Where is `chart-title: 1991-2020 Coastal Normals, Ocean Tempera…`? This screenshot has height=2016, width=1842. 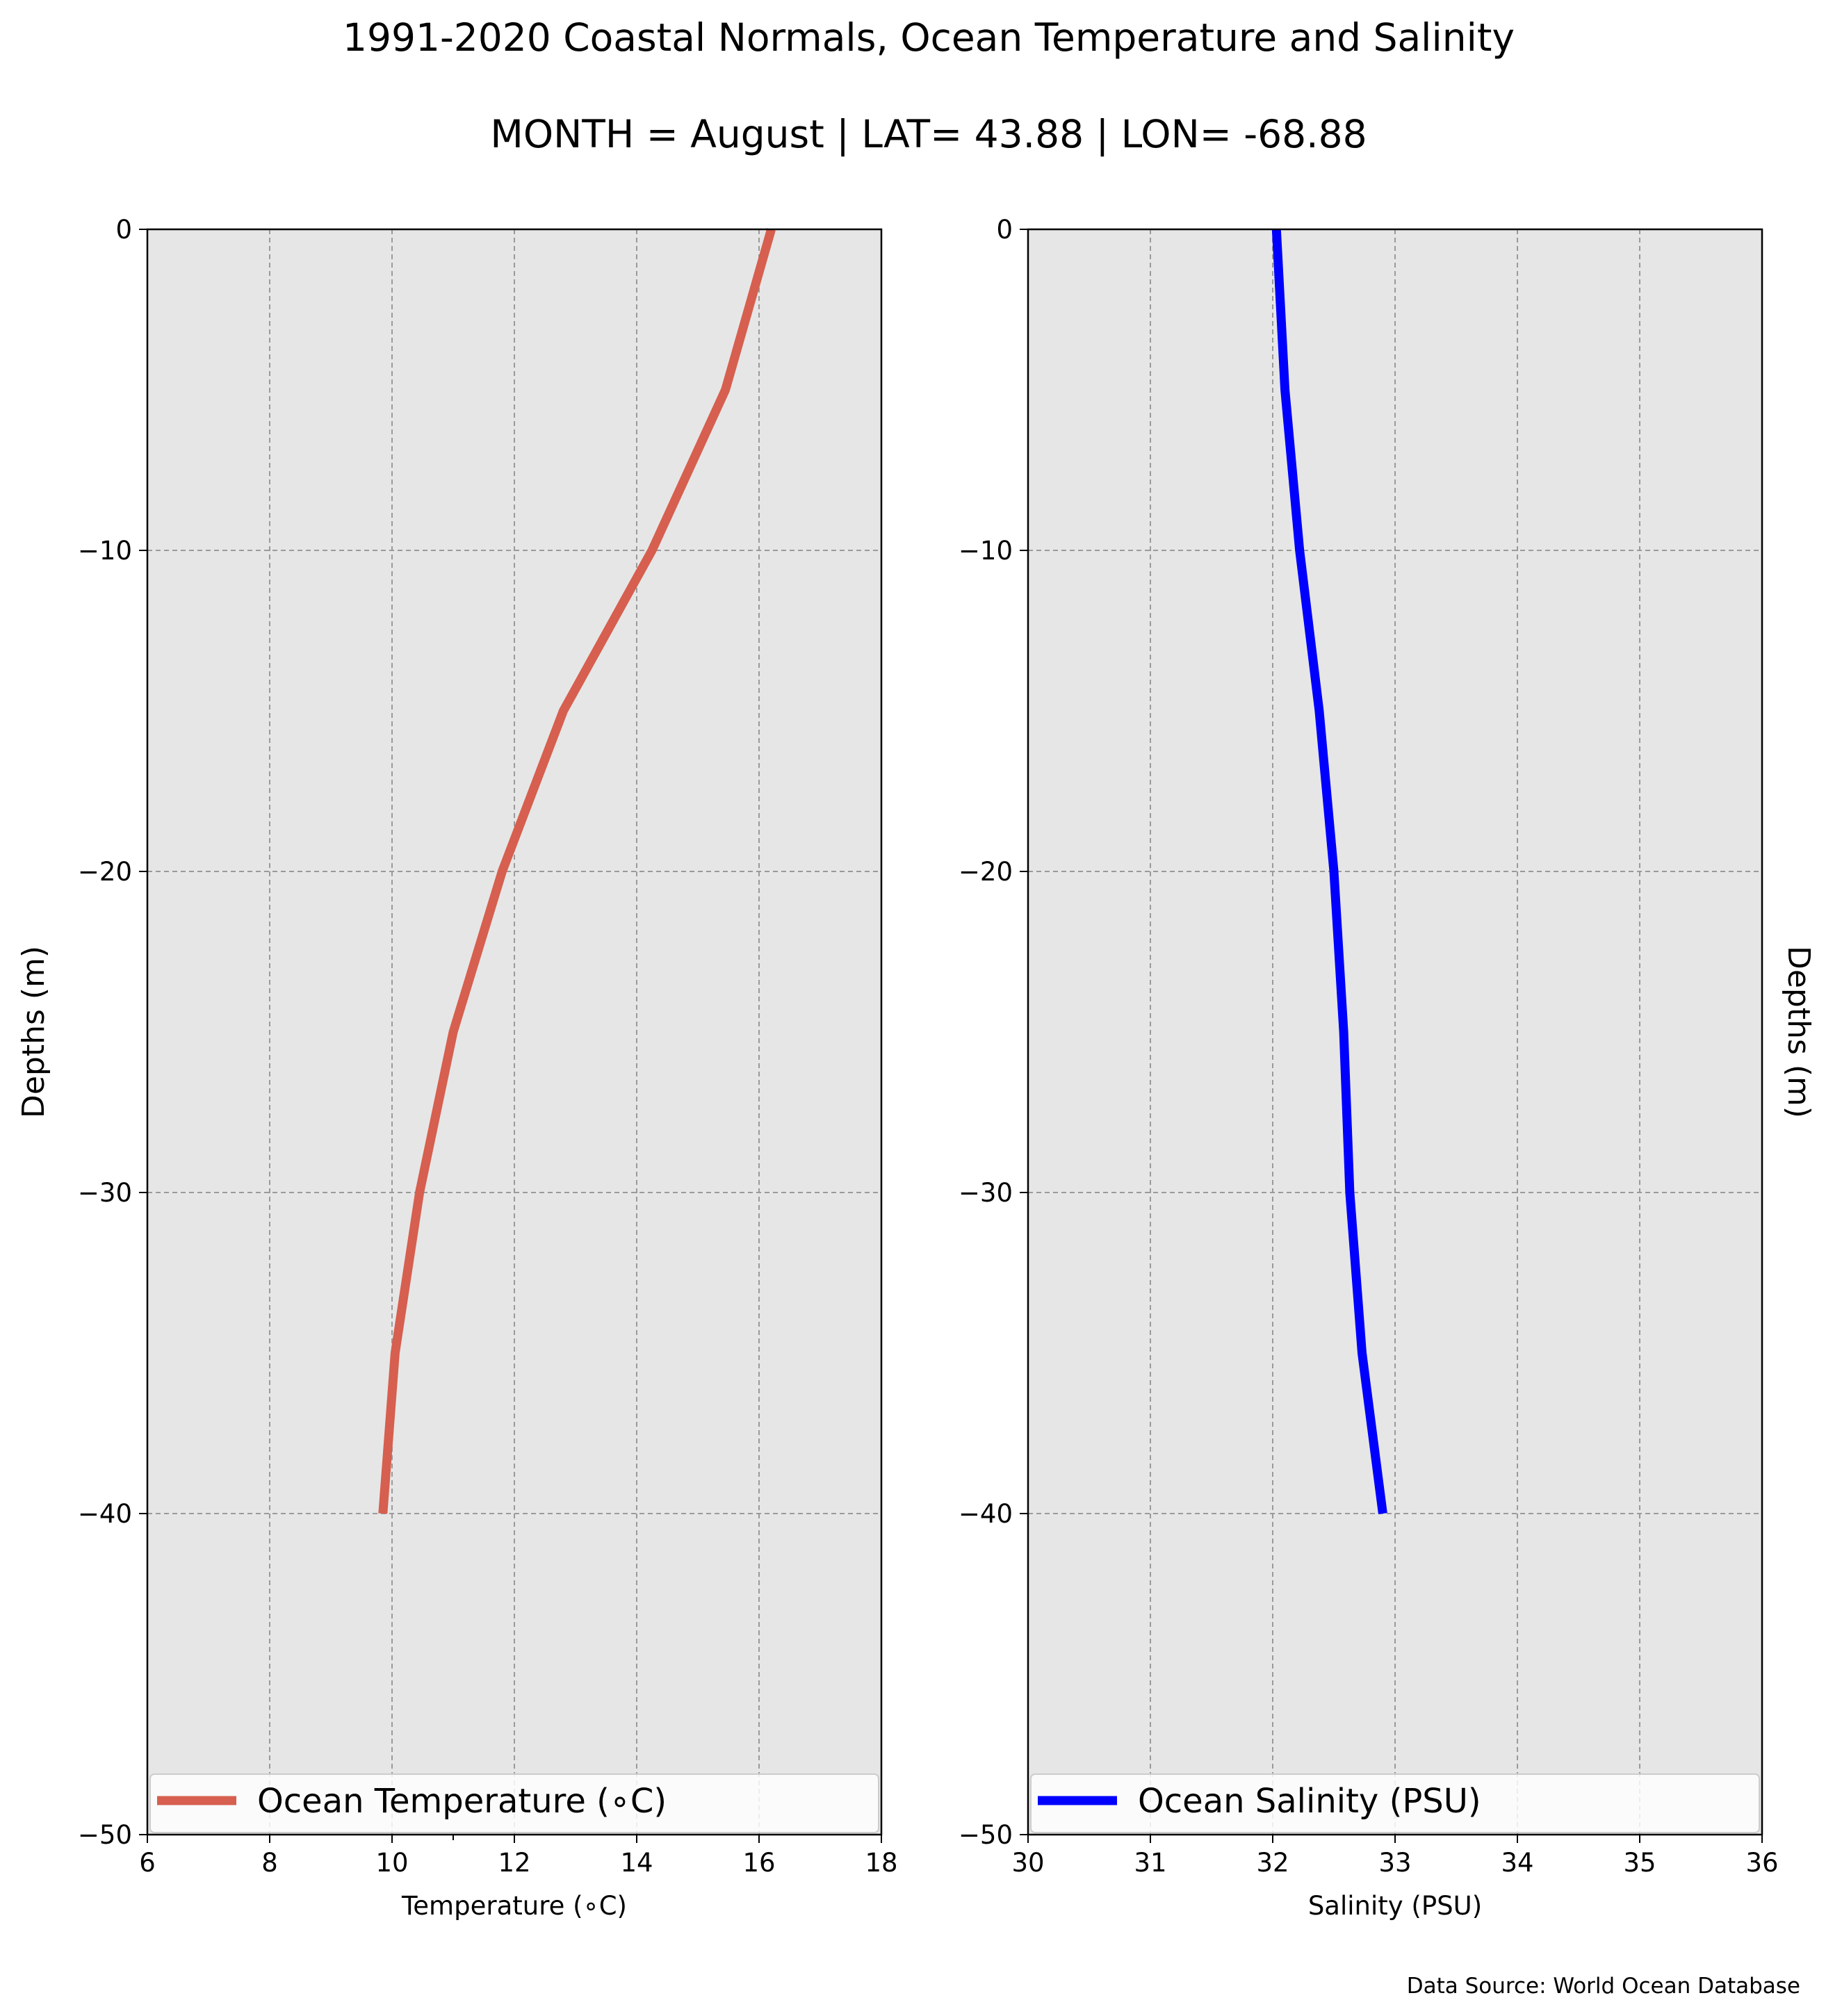 chart-title: 1991-2020 Coastal Normals, Ocean Tempera… is located at coordinates (929, 38).